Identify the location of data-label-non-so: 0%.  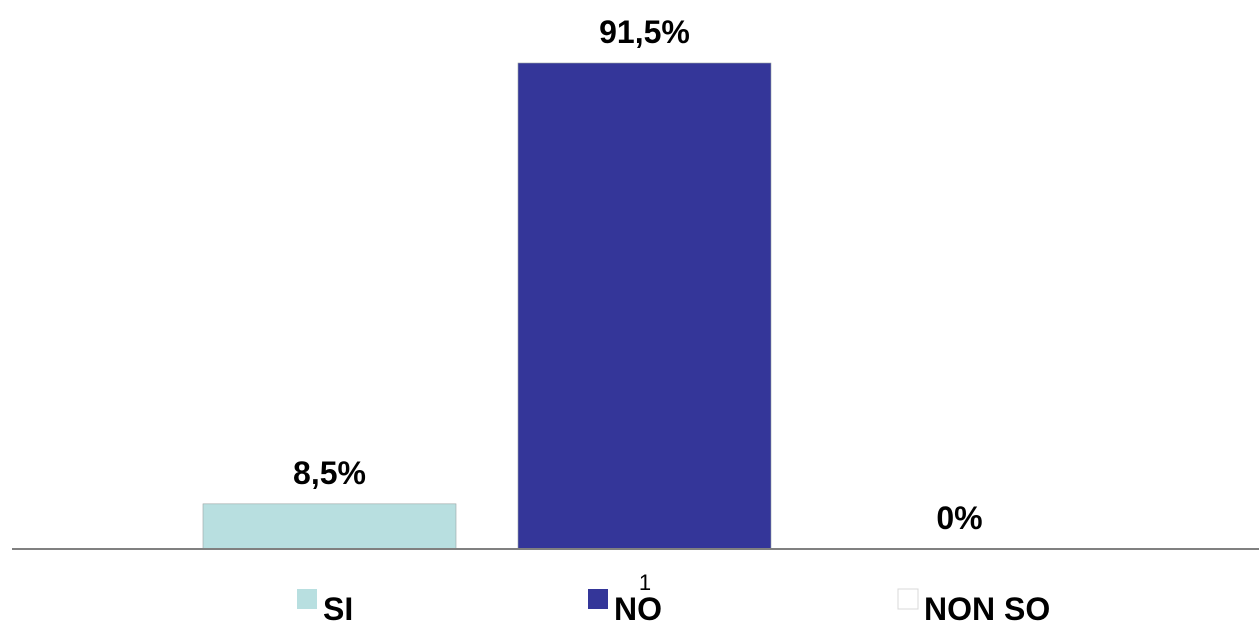
(959, 518).